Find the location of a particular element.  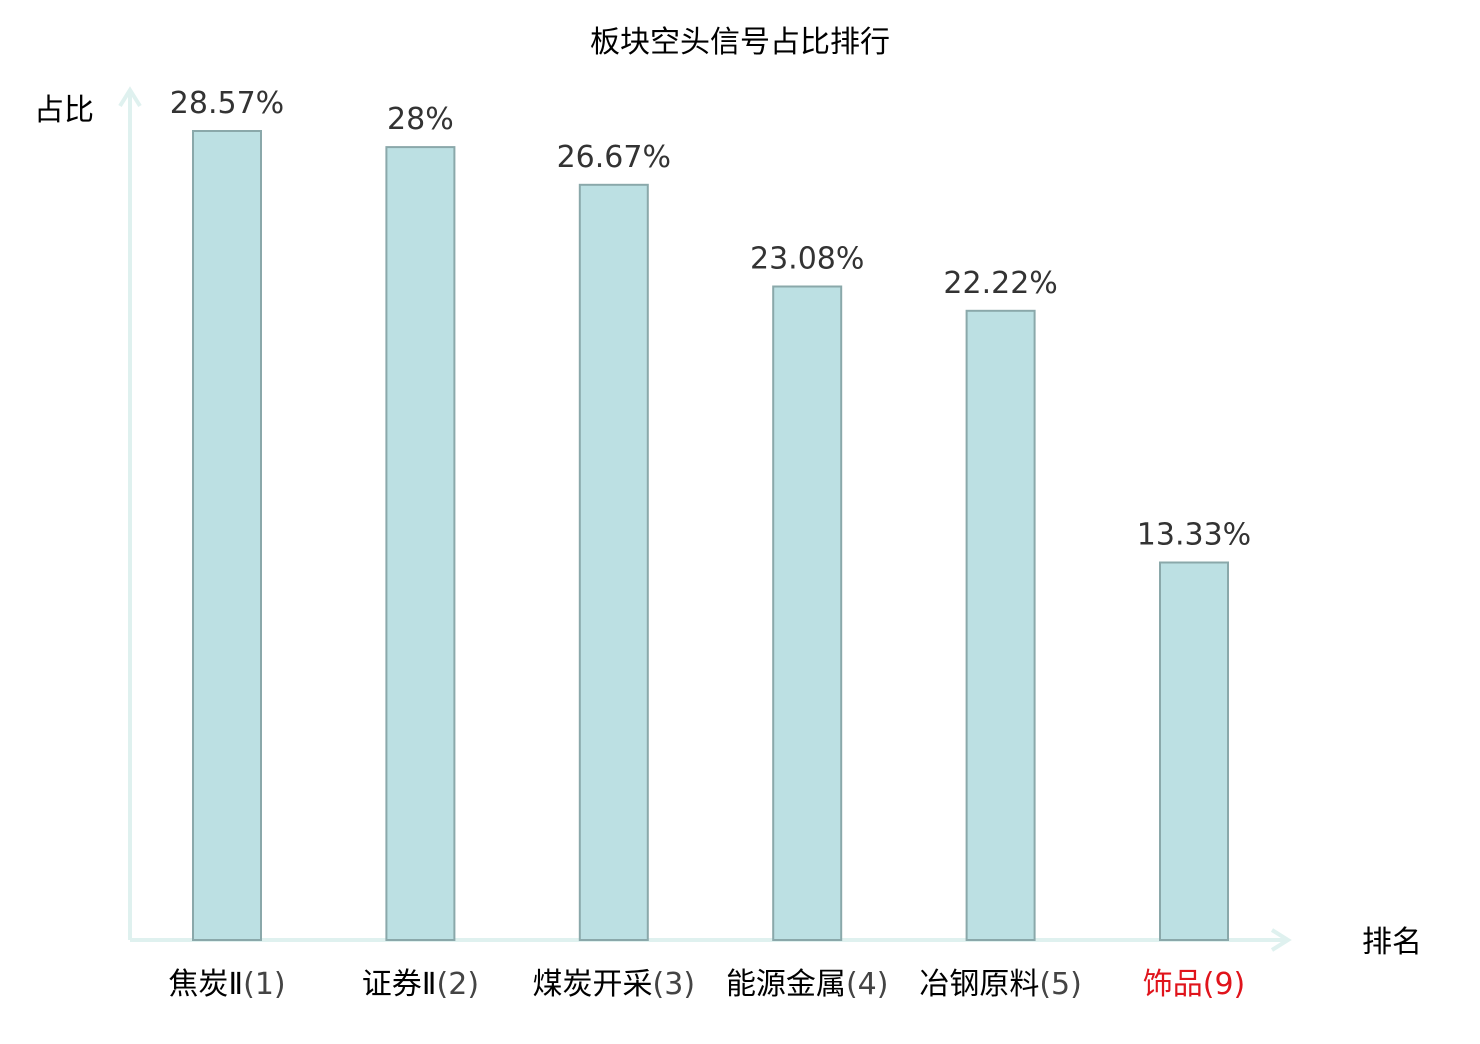

bar-value-label: 28% is located at coordinates (420, 119).